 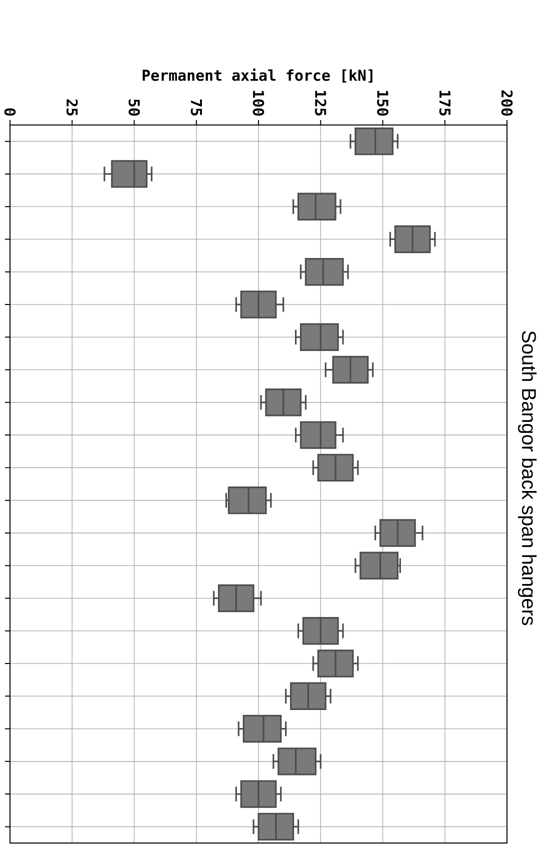 I want to click on x-tick-label: 200, so click(x=507, y=103).